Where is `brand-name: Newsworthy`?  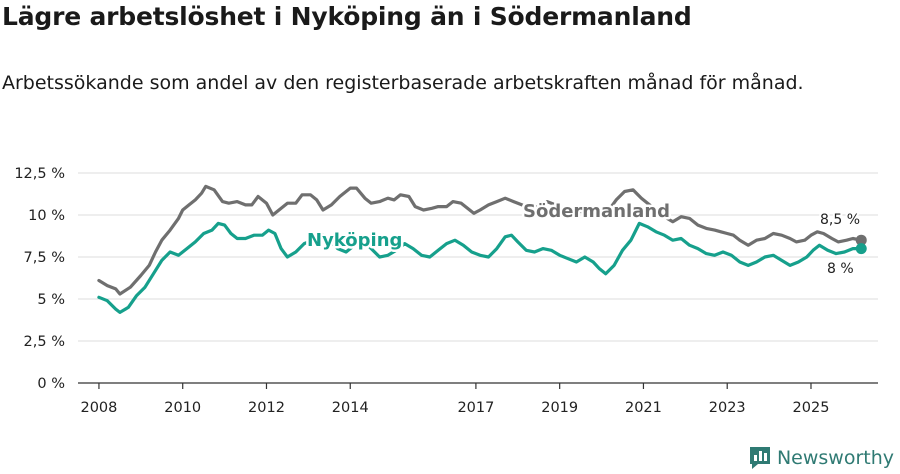
brand-name: Newsworthy is located at coordinates (835, 458).